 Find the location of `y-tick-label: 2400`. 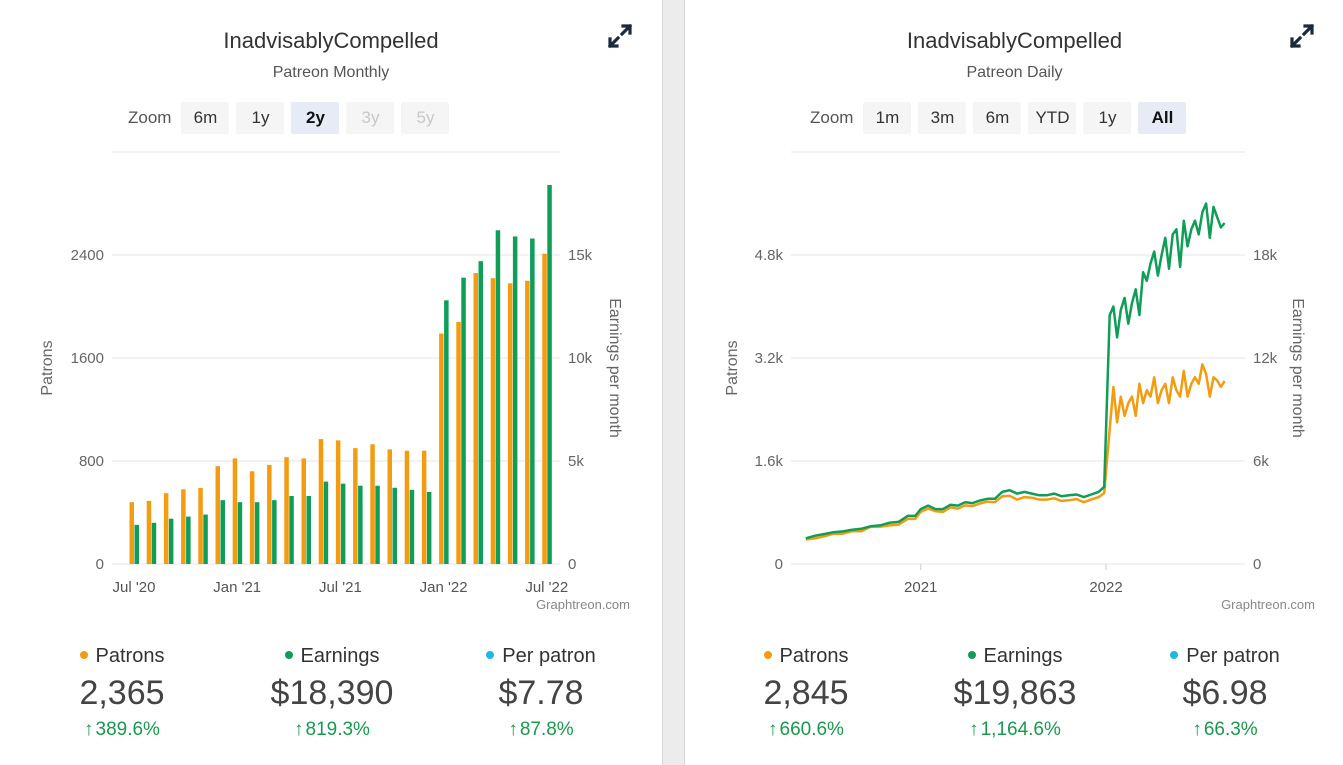

y-tick-label: 2400 is located at coordinates (87, 255).